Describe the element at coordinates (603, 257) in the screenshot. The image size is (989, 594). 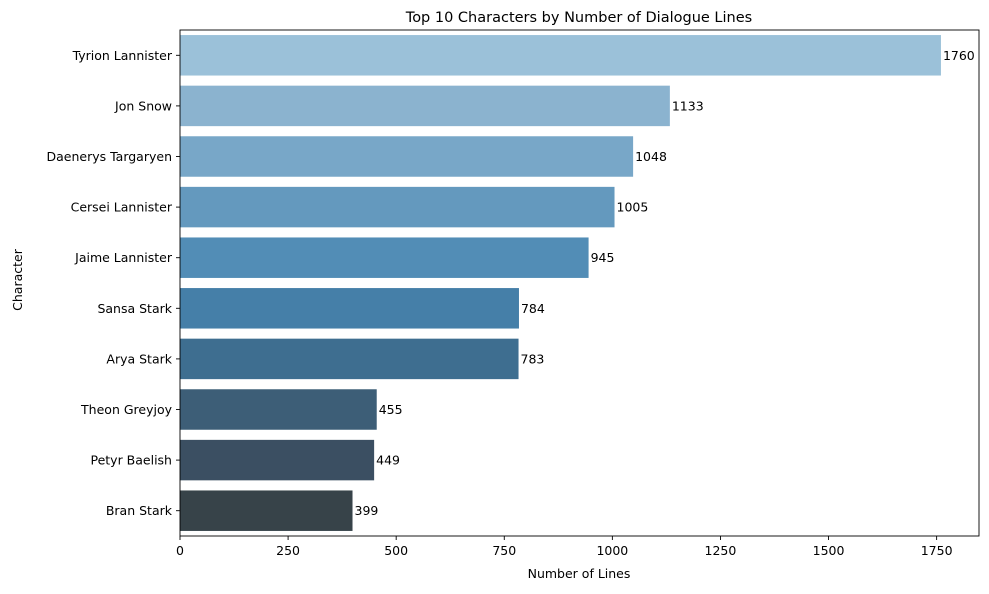
I see `bar-value-label: 945` at that location.